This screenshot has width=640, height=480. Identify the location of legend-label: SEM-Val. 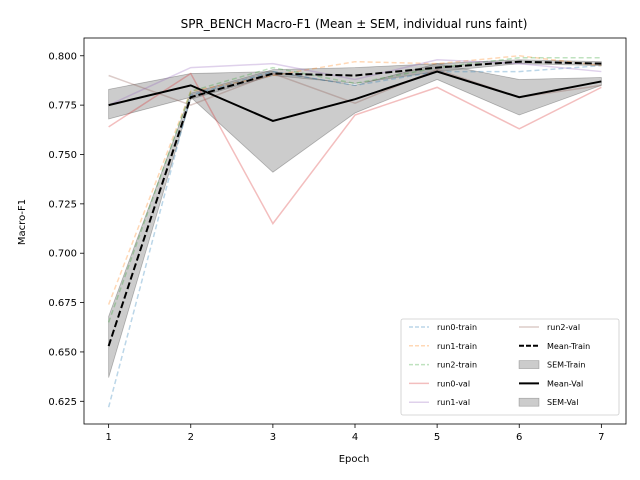
(562, 402).